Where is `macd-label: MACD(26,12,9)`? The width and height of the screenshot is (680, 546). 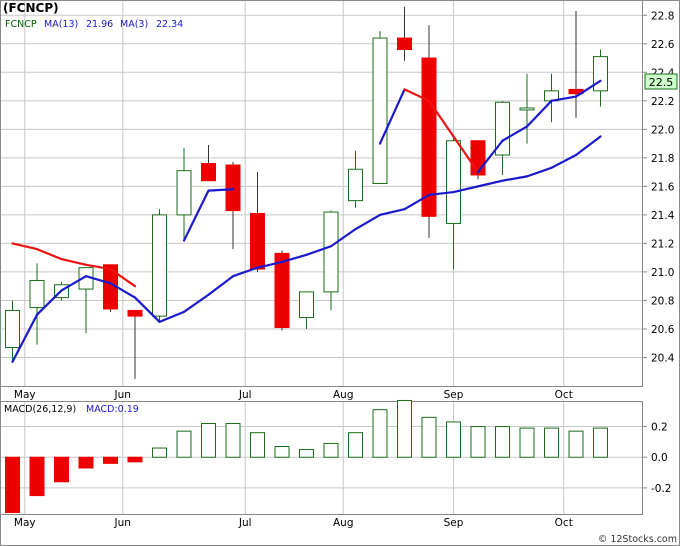 macd-label: MACD(26,12,9) is located at coordinates (40, 409).